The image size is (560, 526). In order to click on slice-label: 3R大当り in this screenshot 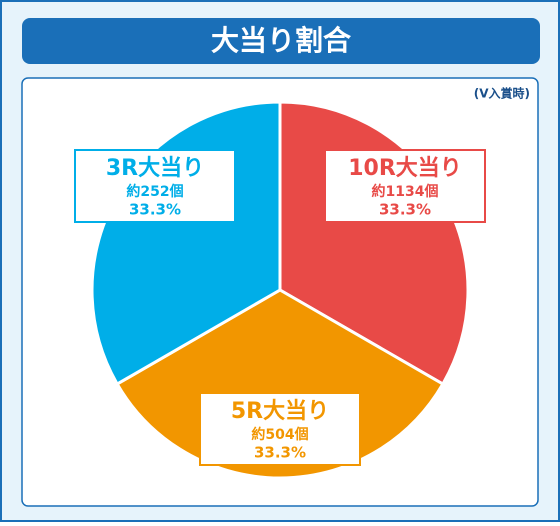, I will do `click(155, 168)`.